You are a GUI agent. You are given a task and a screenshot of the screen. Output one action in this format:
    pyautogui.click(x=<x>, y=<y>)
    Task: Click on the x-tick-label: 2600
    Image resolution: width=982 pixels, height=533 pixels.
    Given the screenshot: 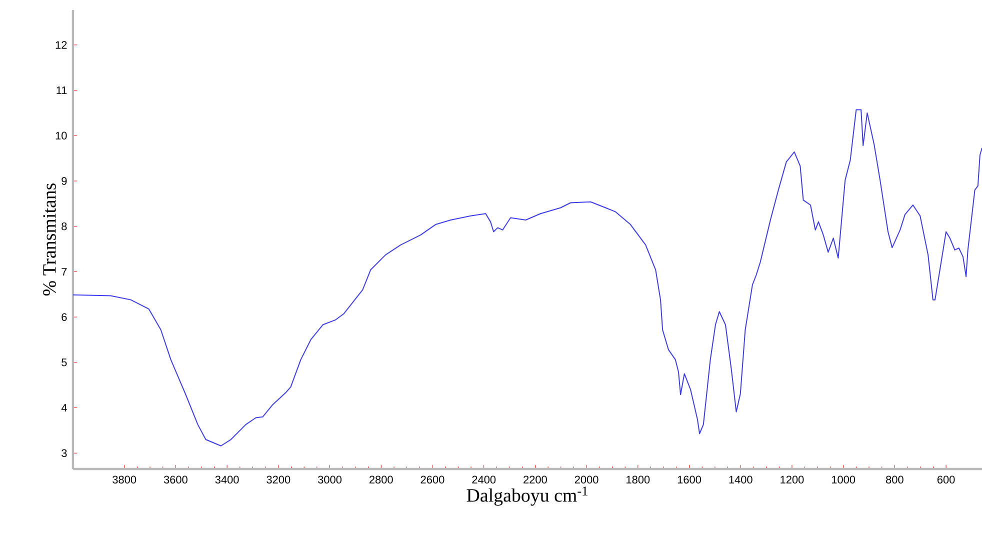 What is the action you would take?
    pyautogui.click(x=432, y=480)
    